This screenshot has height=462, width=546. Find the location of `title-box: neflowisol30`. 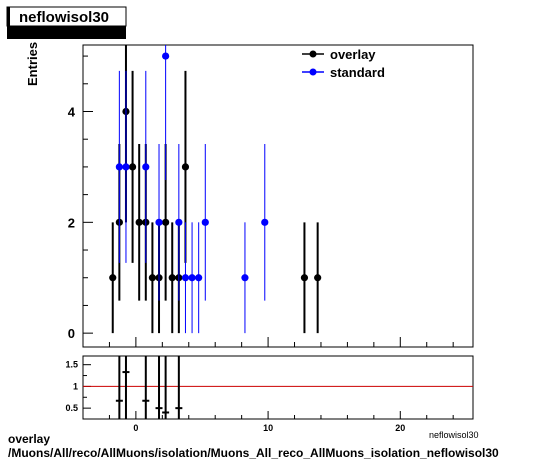

title-box: neflowisol30 is located at coordinates (66, 22).